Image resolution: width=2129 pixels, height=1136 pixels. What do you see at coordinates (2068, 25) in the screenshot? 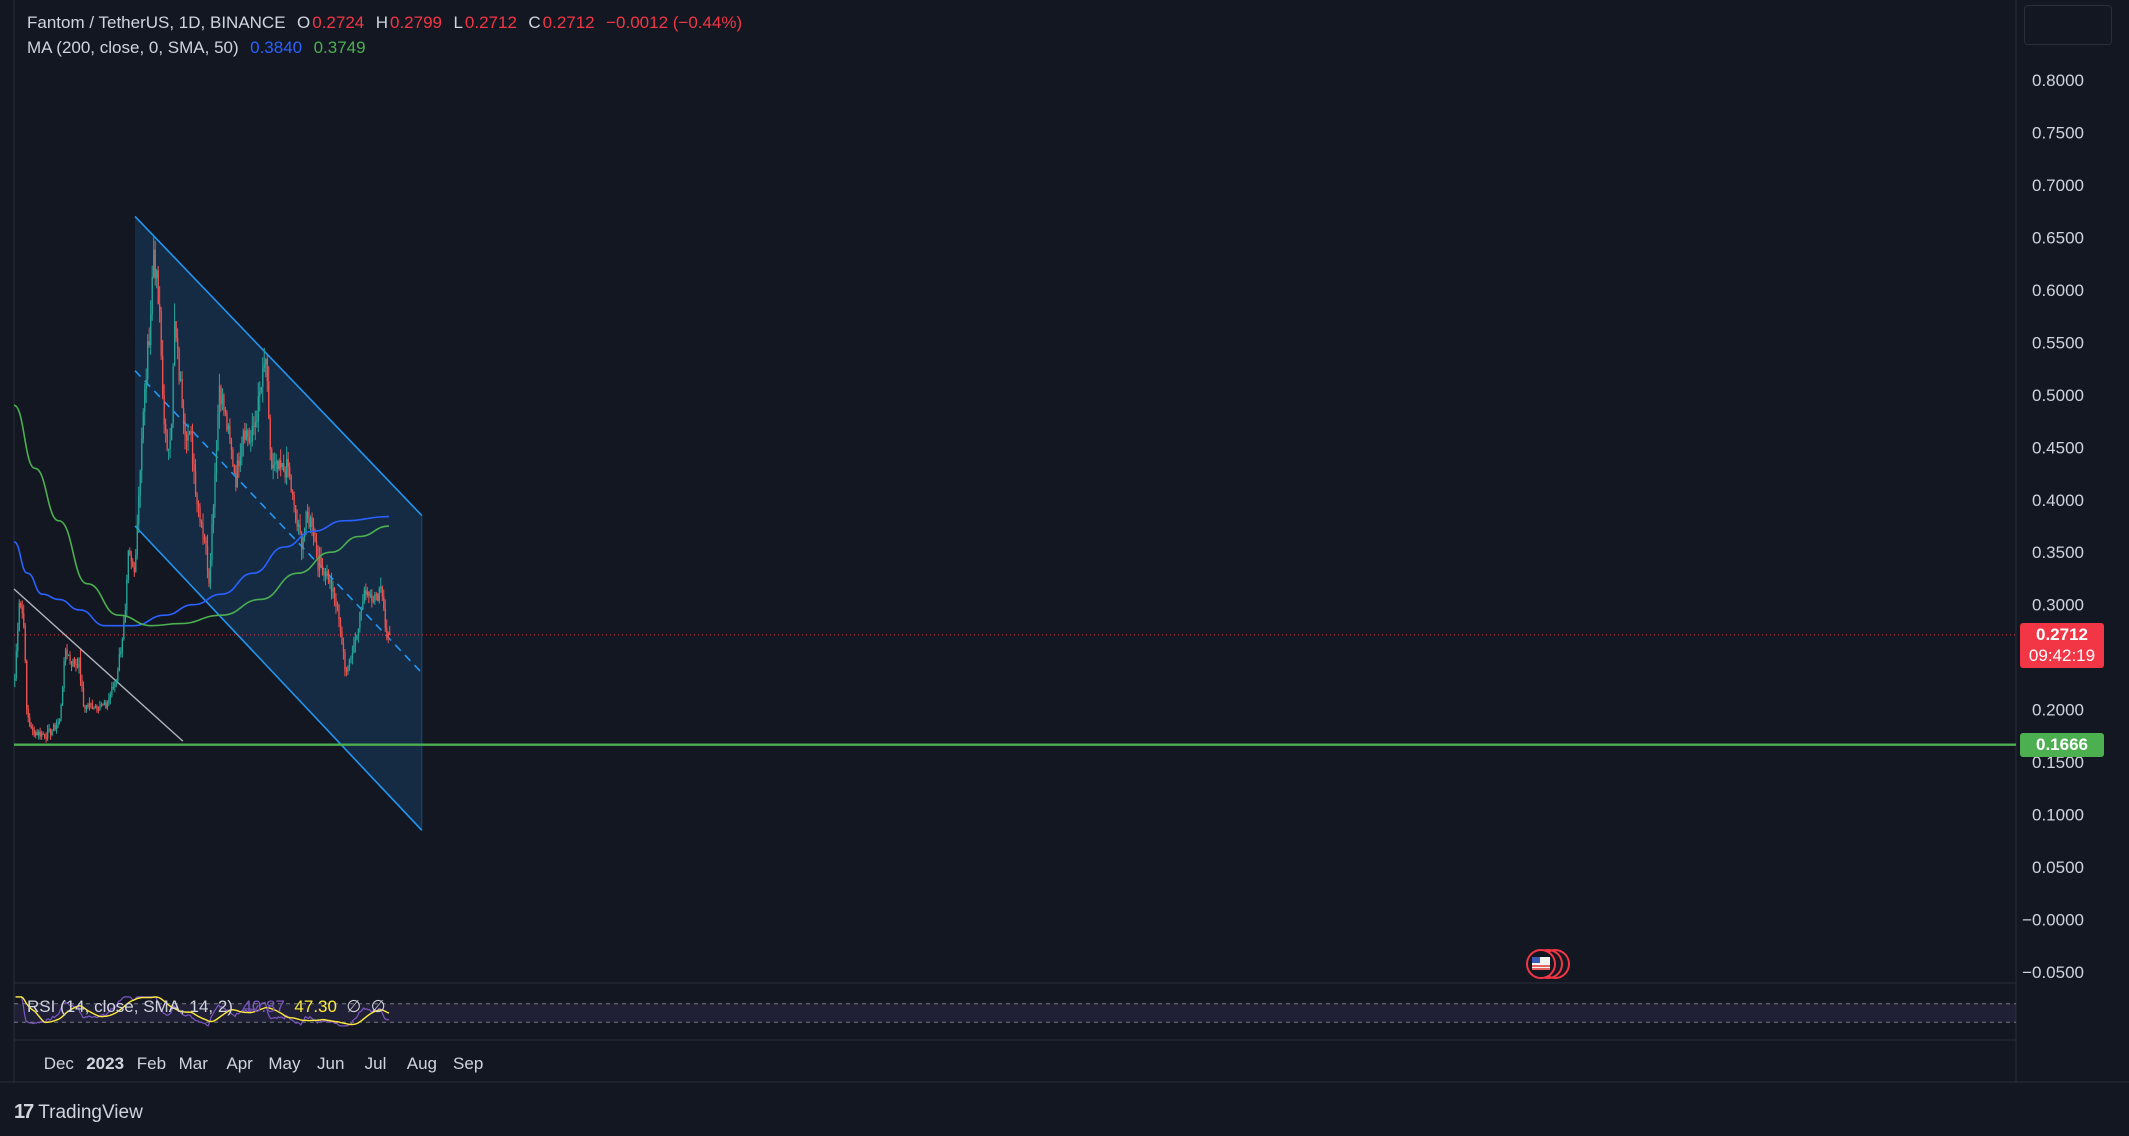
I see `top-right-control` at bounding box center [2068, 25].